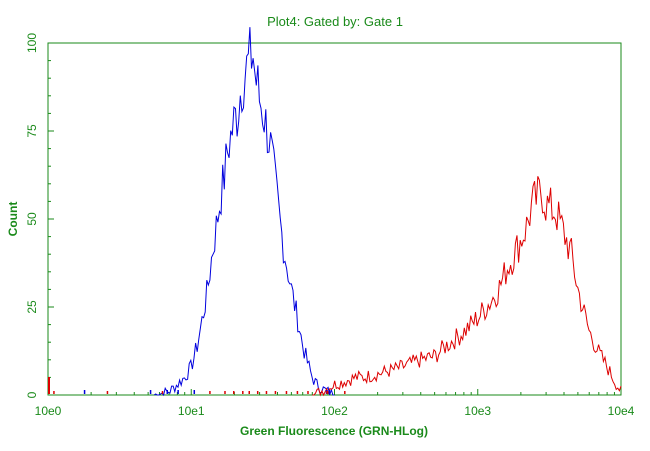  What do you see at coordinates (32, 219) in the screenshot?
I see `y-tick-label: 50` at bounding box center [32, 219].